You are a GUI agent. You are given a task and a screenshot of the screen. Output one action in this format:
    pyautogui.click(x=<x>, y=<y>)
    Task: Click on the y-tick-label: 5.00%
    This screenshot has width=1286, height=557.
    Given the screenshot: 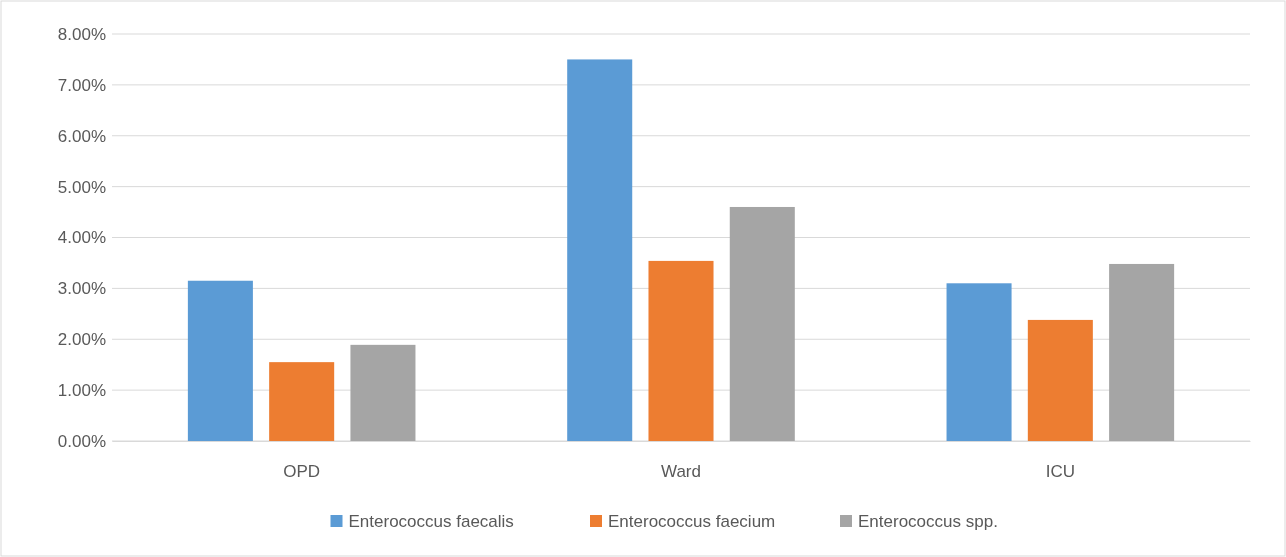 What is the action you would take?
    pyautogui.click(x=81, y=187)
    